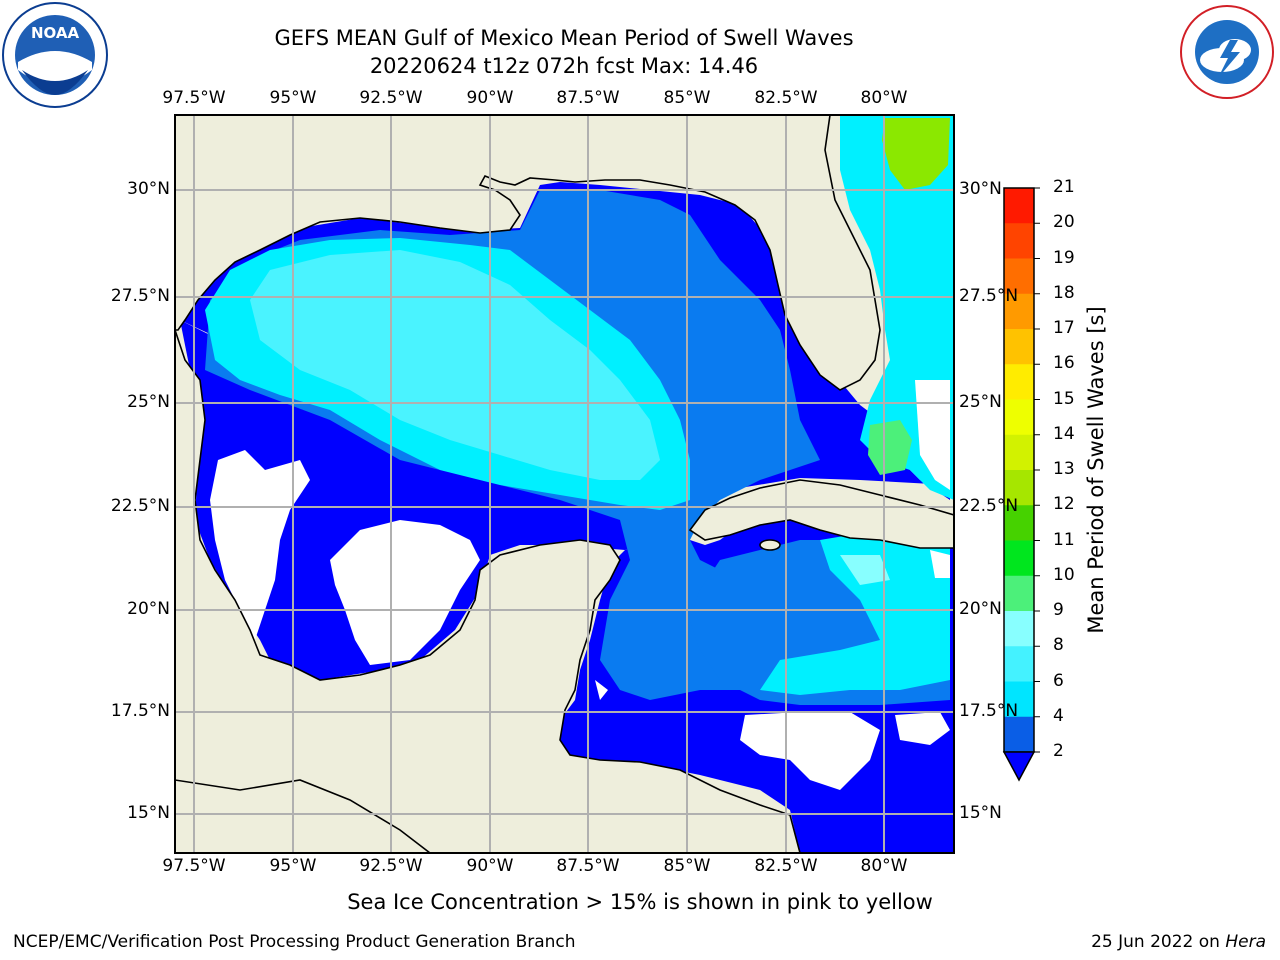  Describe the element at coordinates (148, 189) in the screenshot. I see `lat-label-left: 30°N` at that location.